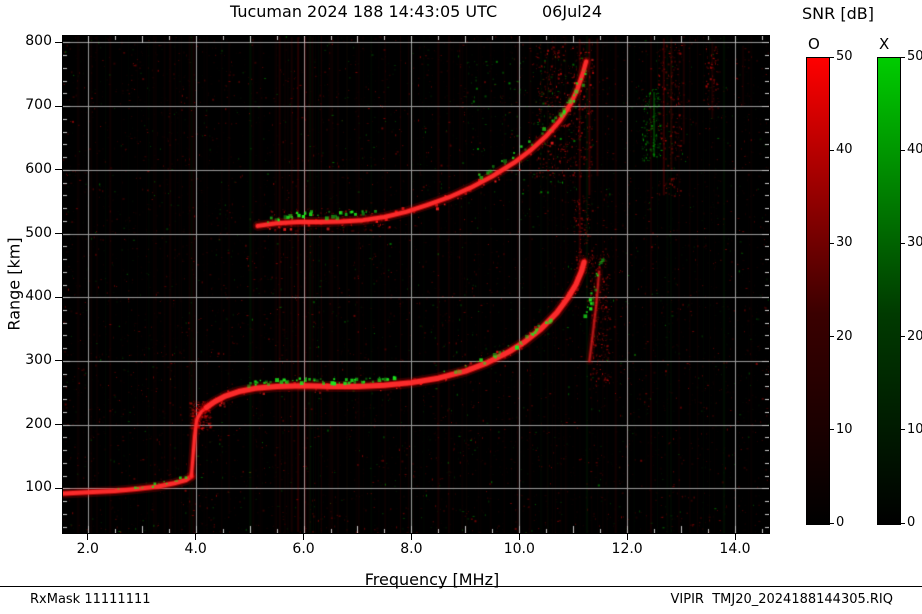 This screenshot has width=922, height=614. I want to click on y-axis-tick-label: 800, so click(38, 41).